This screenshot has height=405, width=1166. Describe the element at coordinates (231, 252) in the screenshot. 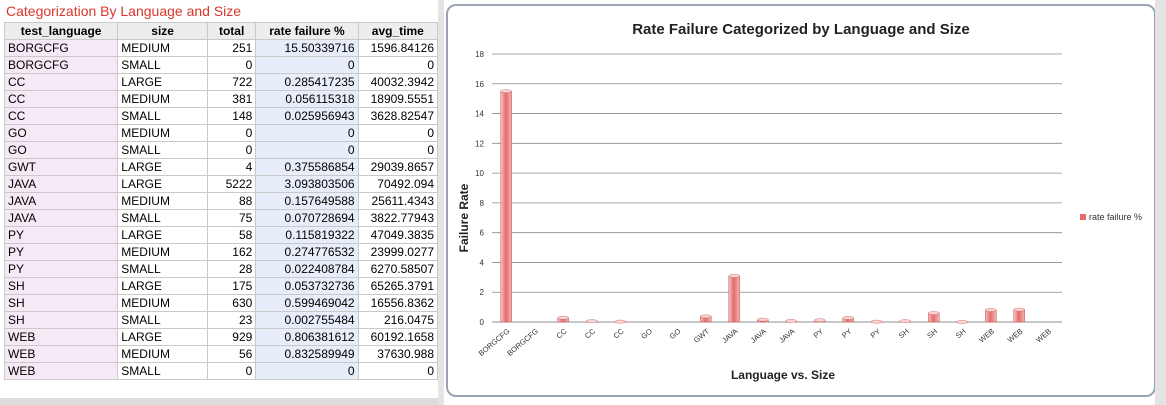

I see `cell-total: 162` at that location.